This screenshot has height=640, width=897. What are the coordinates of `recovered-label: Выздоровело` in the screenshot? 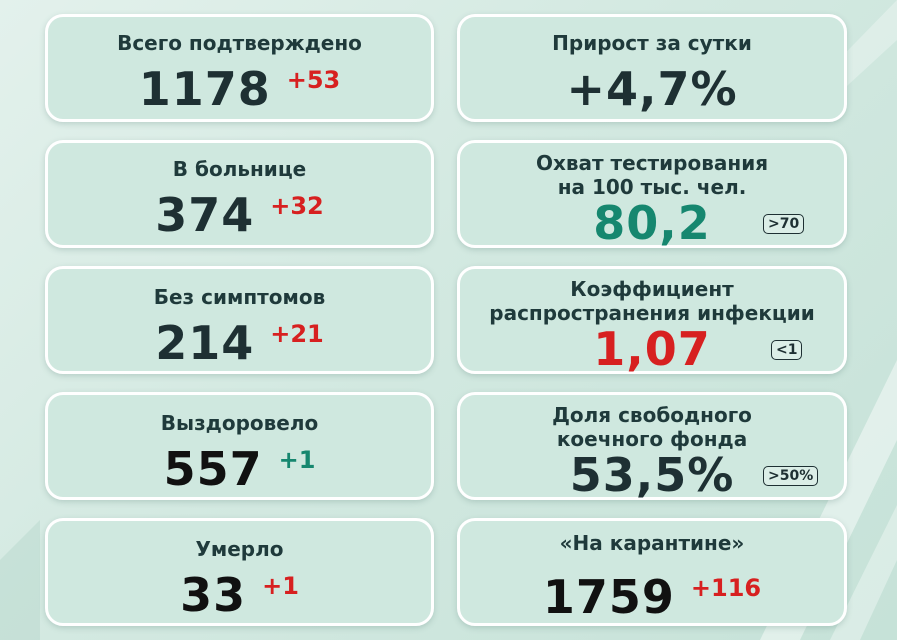 It's located at (239, 423).